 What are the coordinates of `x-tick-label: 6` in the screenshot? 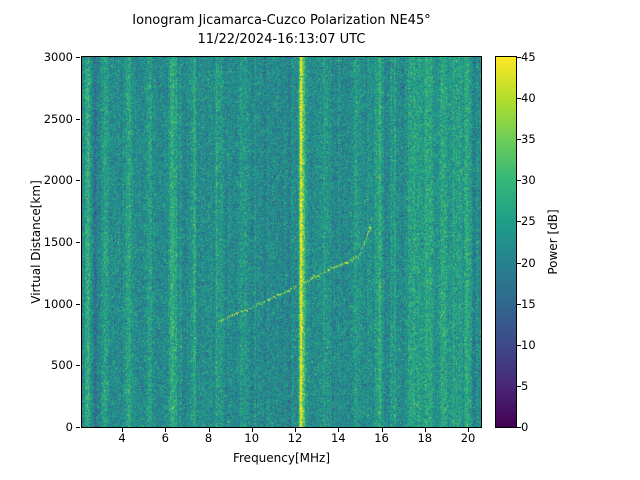 It's located at (165, 438).